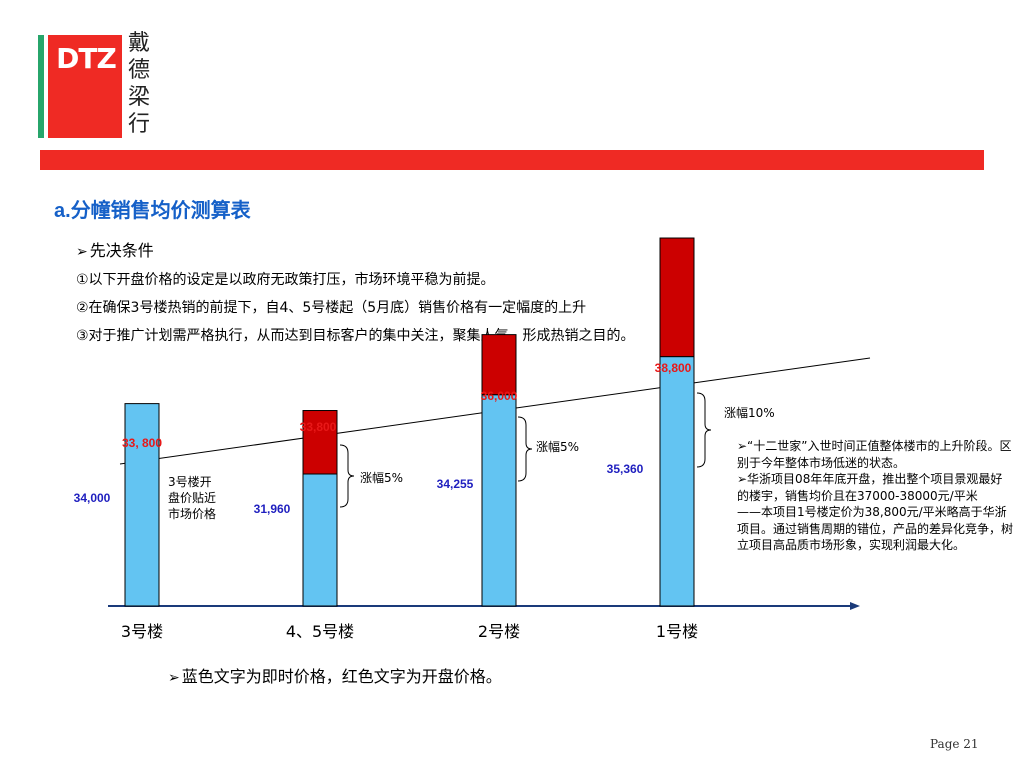 The image size is (1024, 768). What do you see at coordinates (142, 631) in the screenshot?
I see `x-tick-label: 3号楼` at bounding box center [142, 631].